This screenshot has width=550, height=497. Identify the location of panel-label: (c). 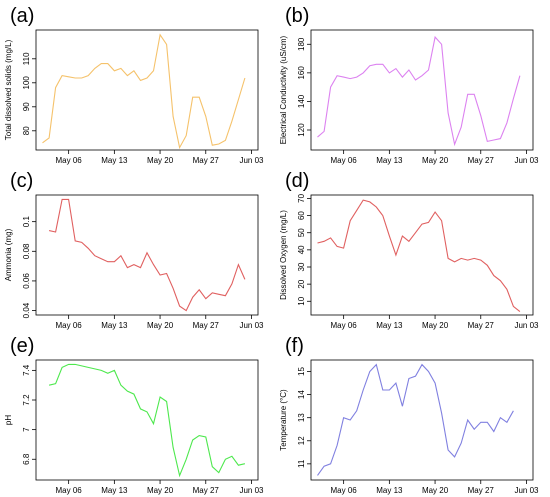
(21, 181).